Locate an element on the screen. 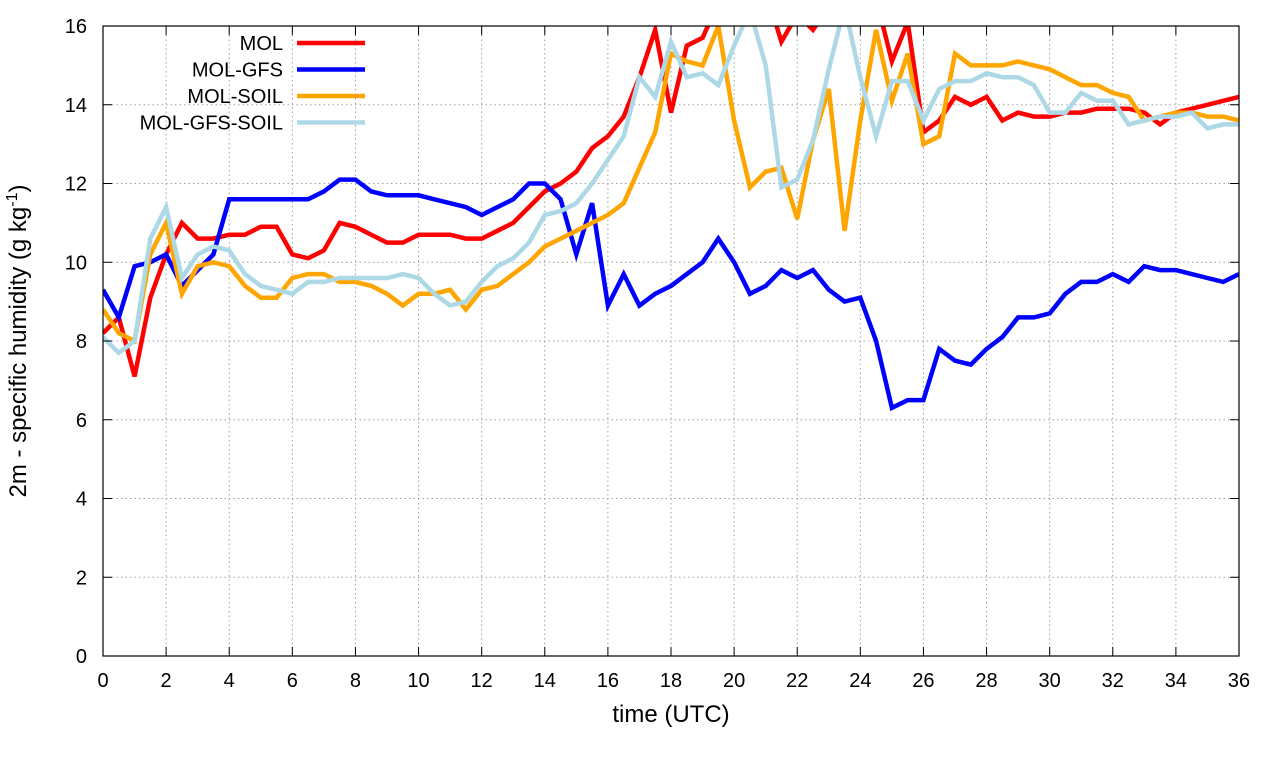 The width and height of the screenshot is (1280, 760). y-tick-label: 12 is located at coordinates (76, 185).